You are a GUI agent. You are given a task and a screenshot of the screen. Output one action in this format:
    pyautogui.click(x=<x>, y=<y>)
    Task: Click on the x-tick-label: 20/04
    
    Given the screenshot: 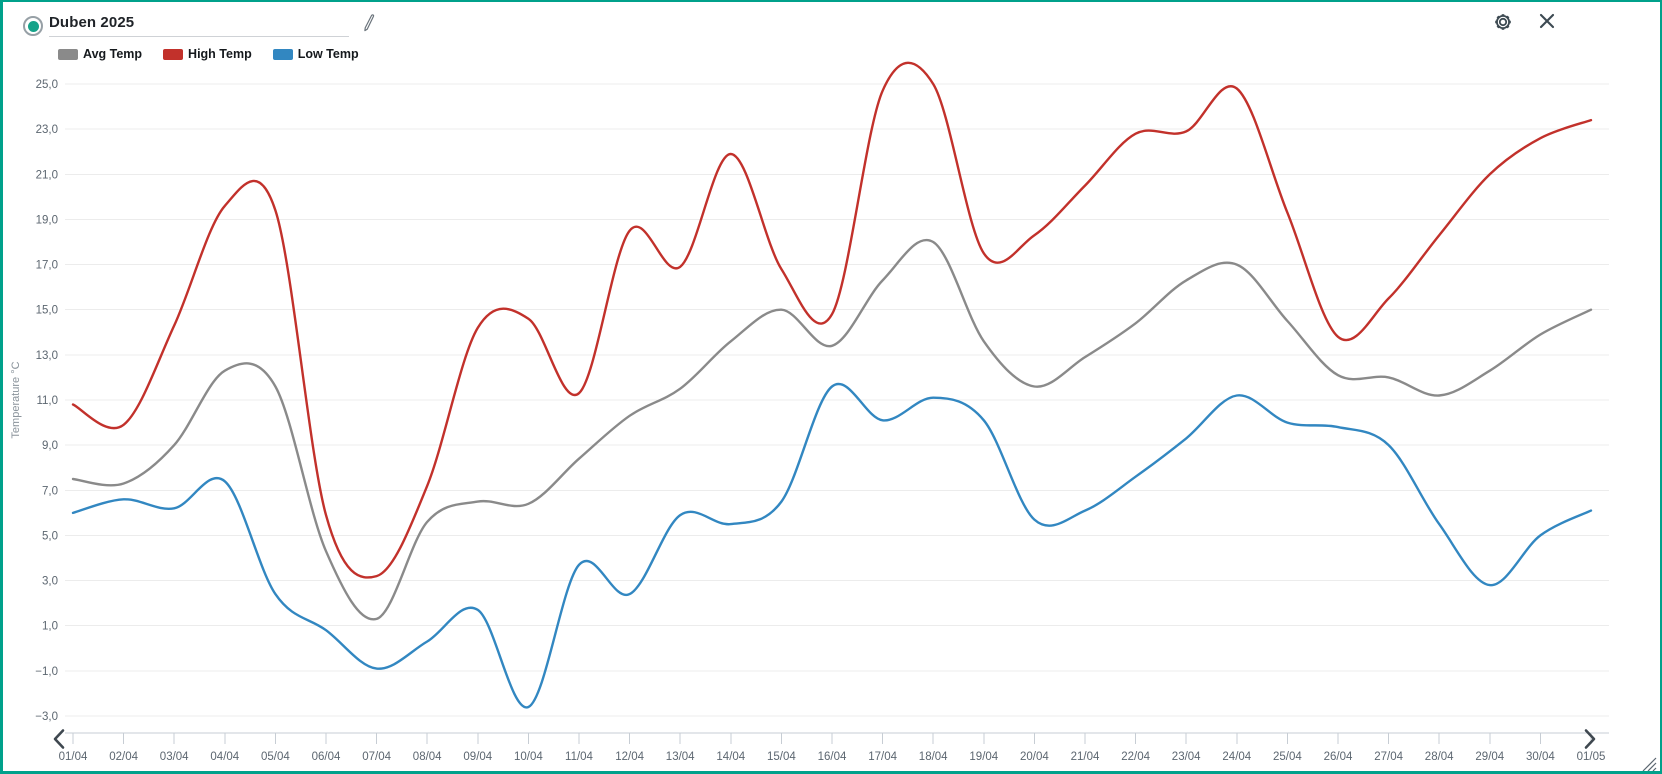 What is the action you would take?
    pyautogui.click(x=1034, y=757)
    